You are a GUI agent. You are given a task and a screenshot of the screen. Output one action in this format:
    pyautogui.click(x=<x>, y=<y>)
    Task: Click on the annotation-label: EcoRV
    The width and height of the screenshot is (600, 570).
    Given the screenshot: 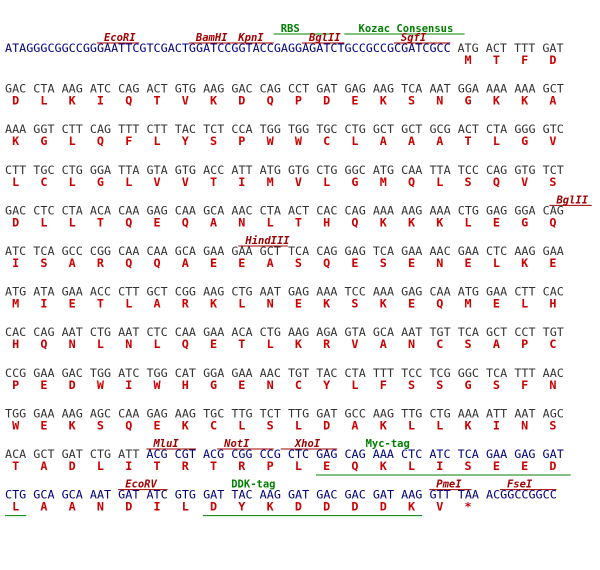 What is the action you would take?
    pyautogui.click(x=141, y=485)
    